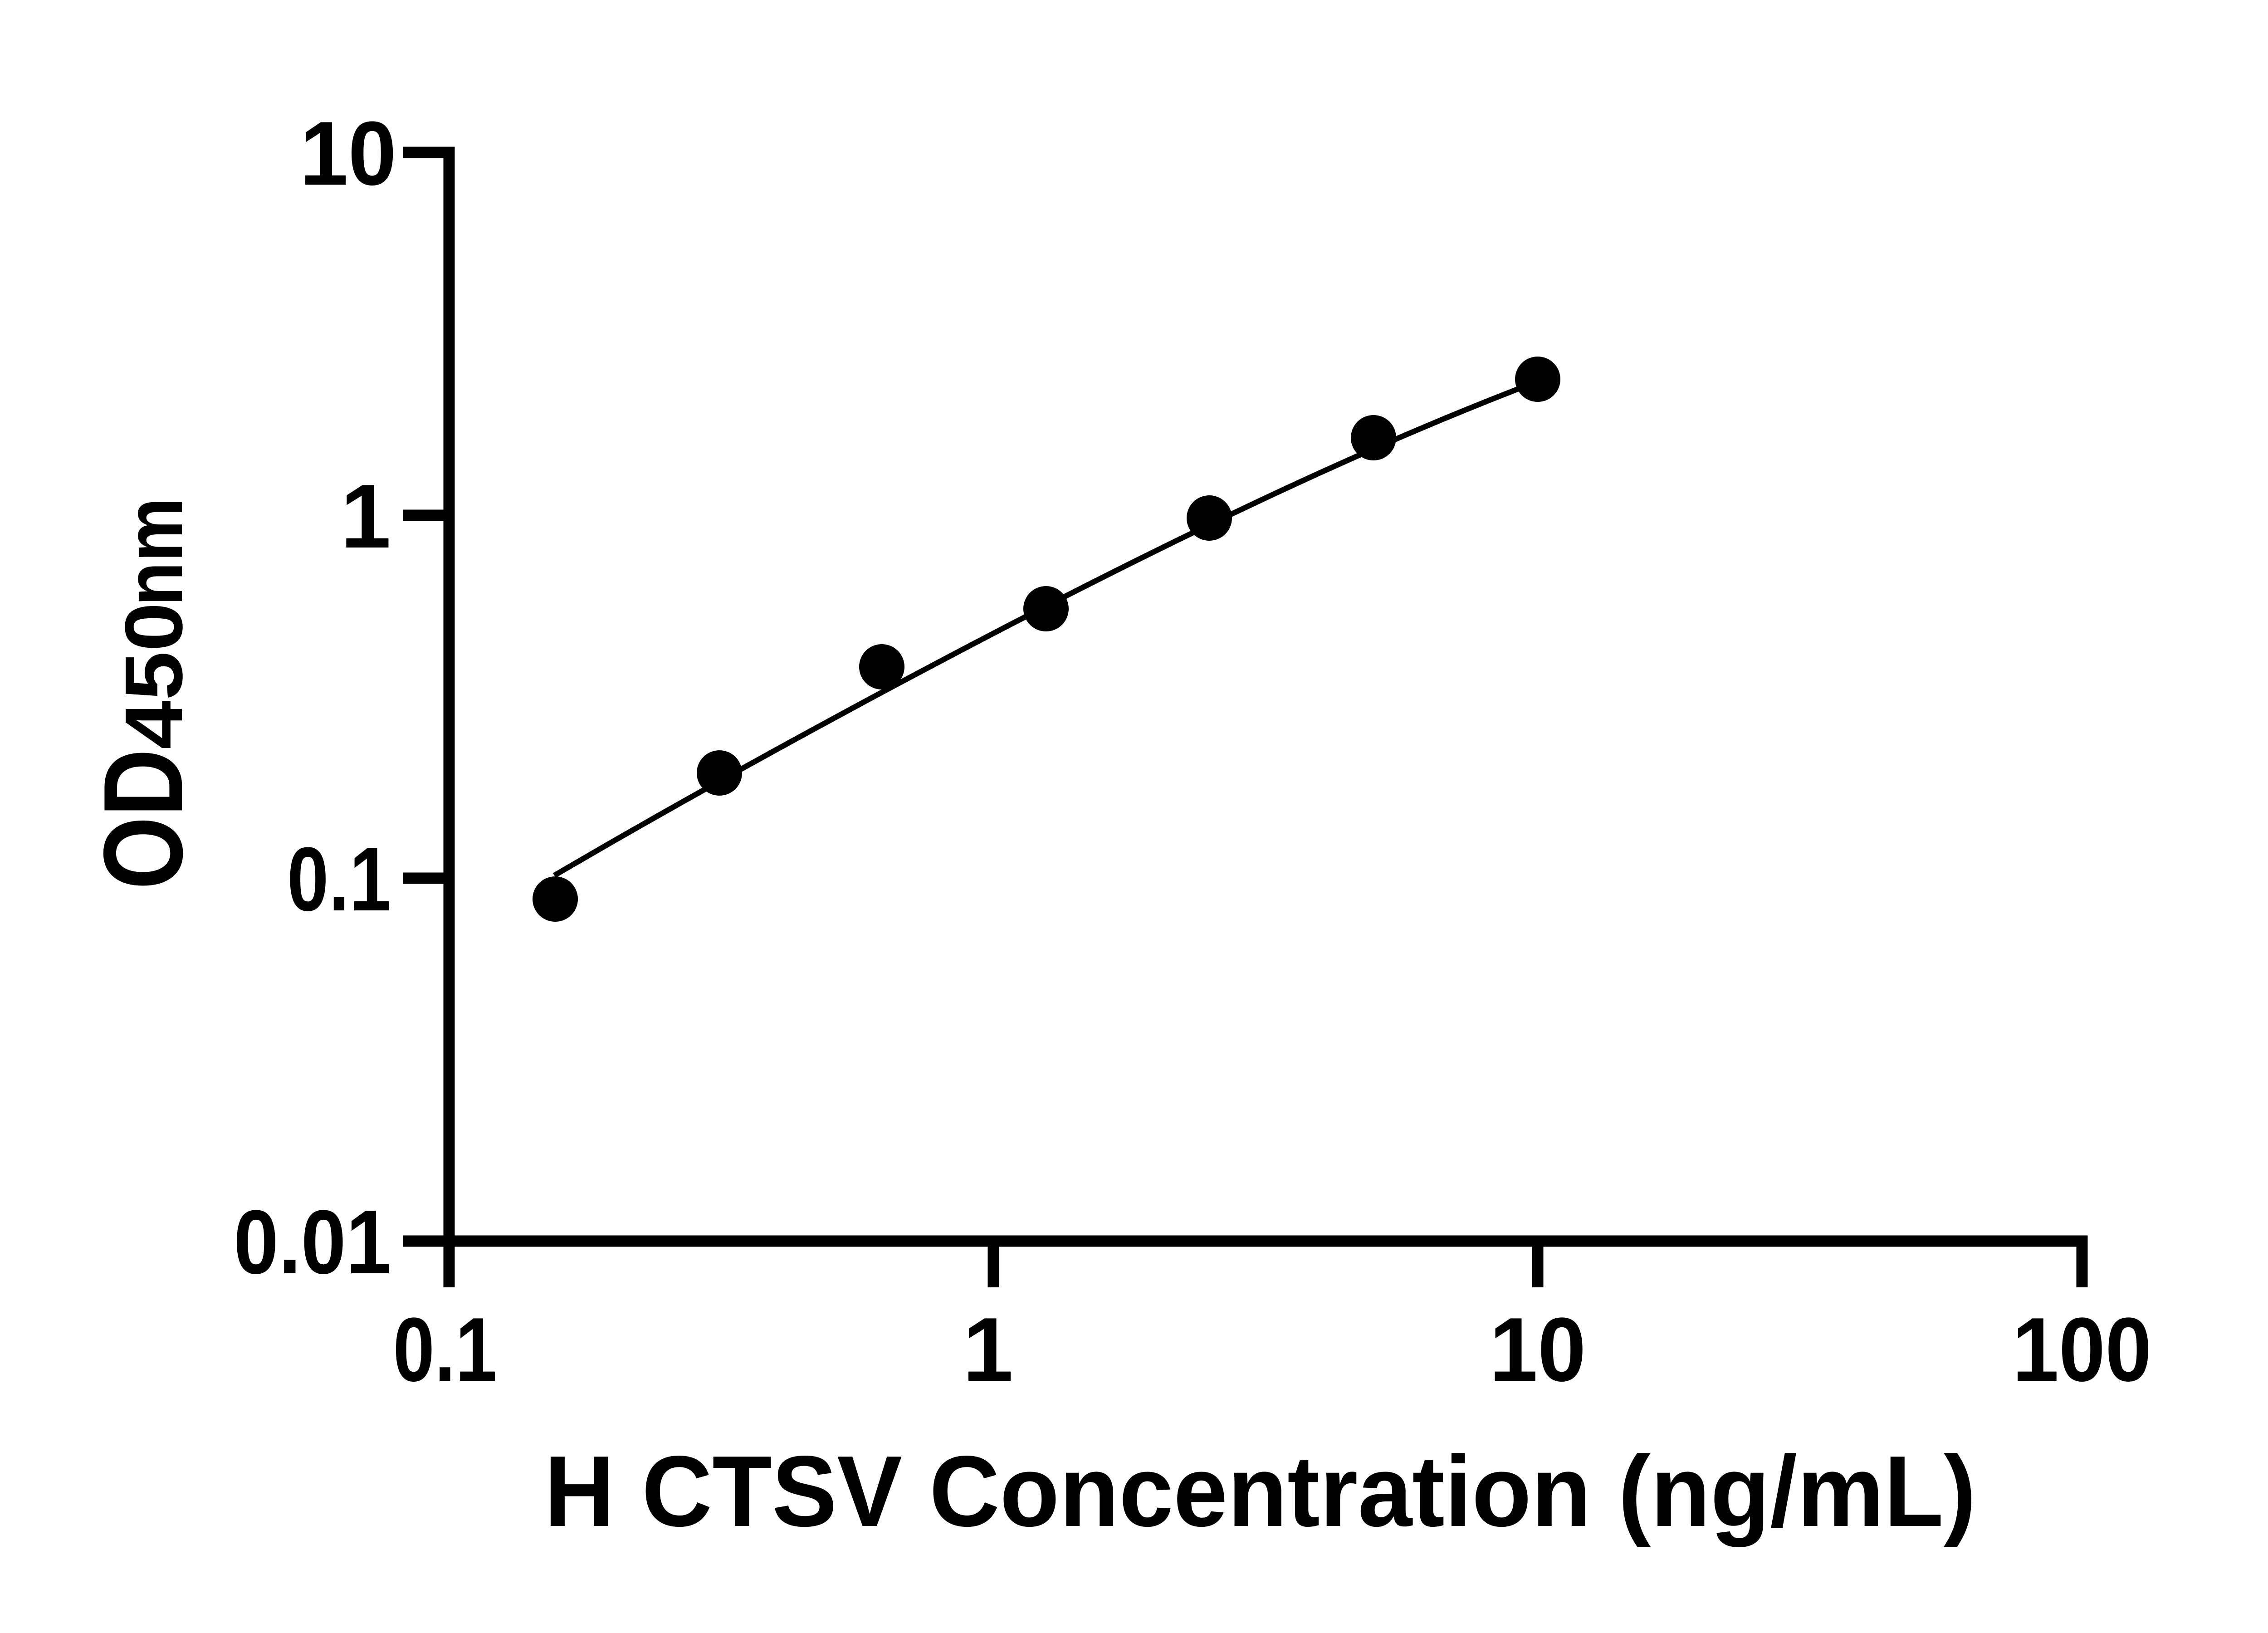 The height and width of the screenshot is (1633, 2268). What do you see at coordinates (2083, 1349) in the screenshot?
I see `svg-text: 100` at bounding box center [2083, 1349].